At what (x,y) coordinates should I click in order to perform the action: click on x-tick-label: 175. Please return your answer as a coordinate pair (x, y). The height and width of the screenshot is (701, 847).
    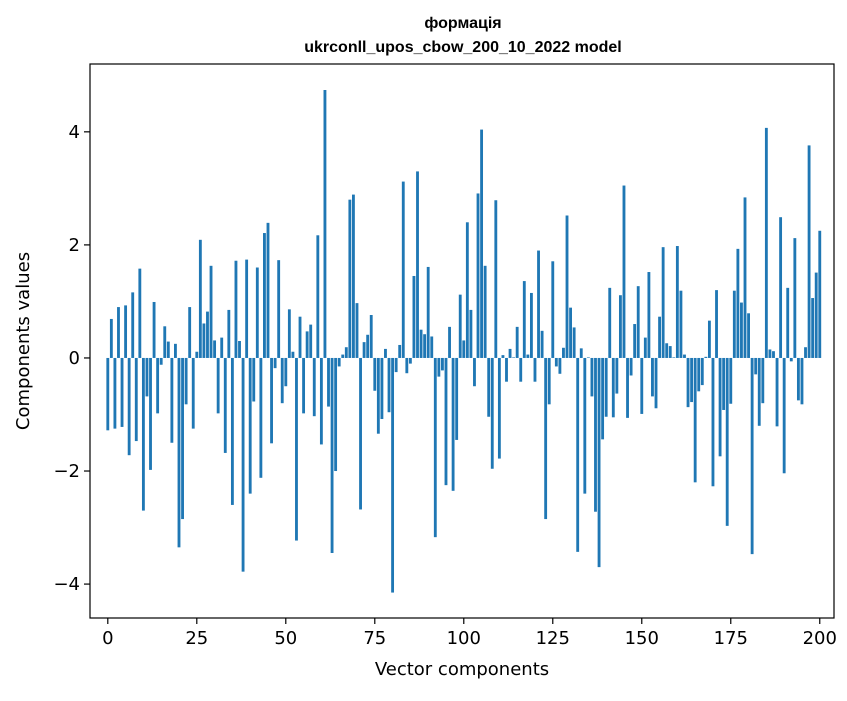
    Looking at the image, I should click on (731, 638).